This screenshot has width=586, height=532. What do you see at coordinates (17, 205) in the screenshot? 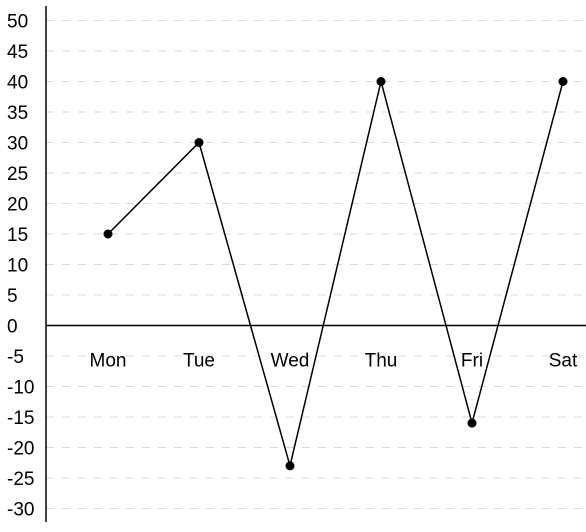
I see `y-tick-label: 20` at bounding box center [17, 205].